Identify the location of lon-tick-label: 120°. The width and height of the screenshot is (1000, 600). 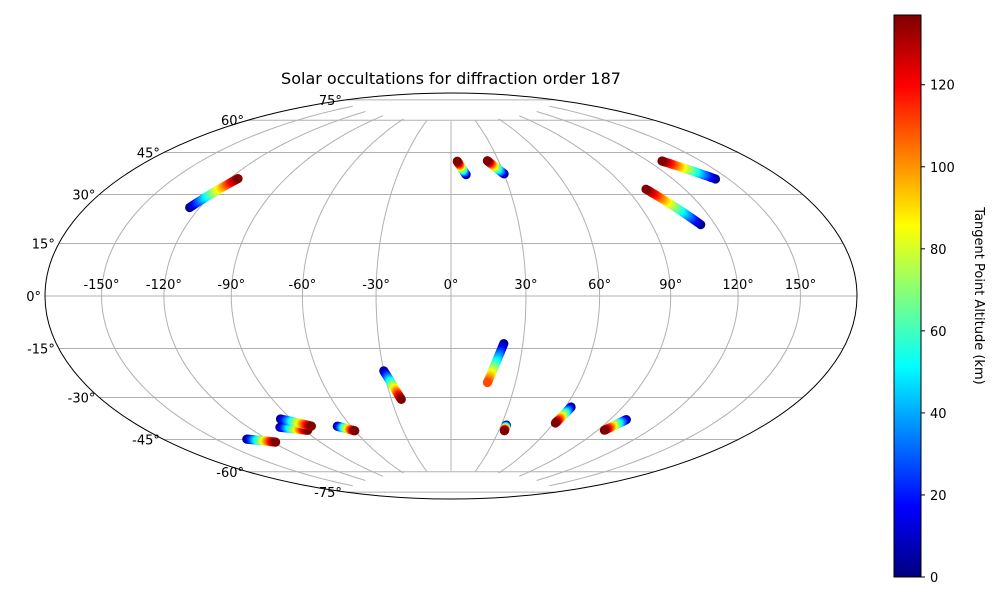
(737, 285).